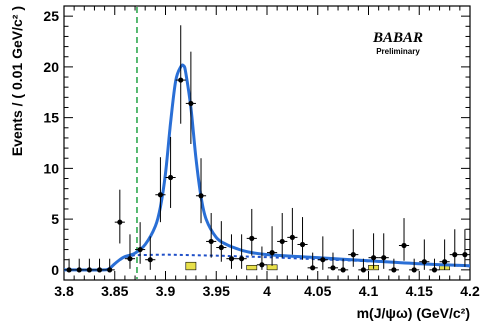 This screenshot has height=328, width=480. Describe the element at coordinates (64, 291) in the screenshot. I see `x-tick-label: 3.8` at that location.